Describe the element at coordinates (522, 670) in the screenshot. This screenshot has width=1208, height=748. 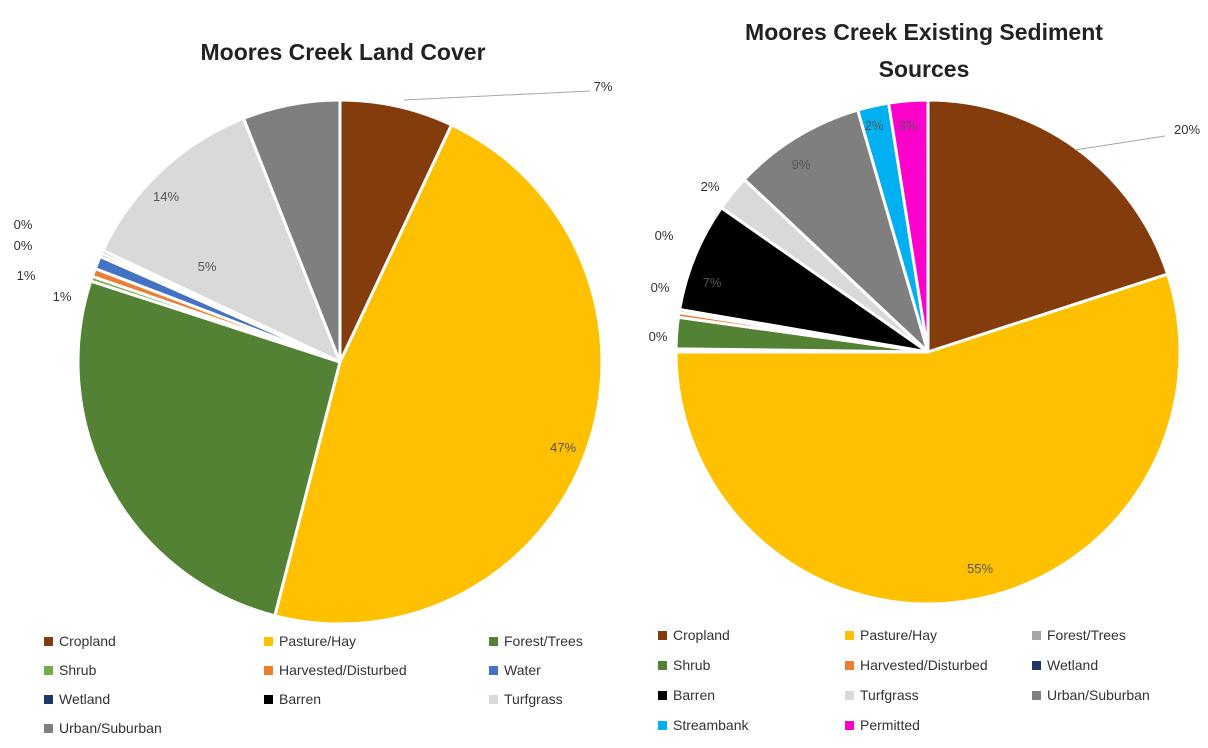
I see `legend-label-water: Water` at that location.